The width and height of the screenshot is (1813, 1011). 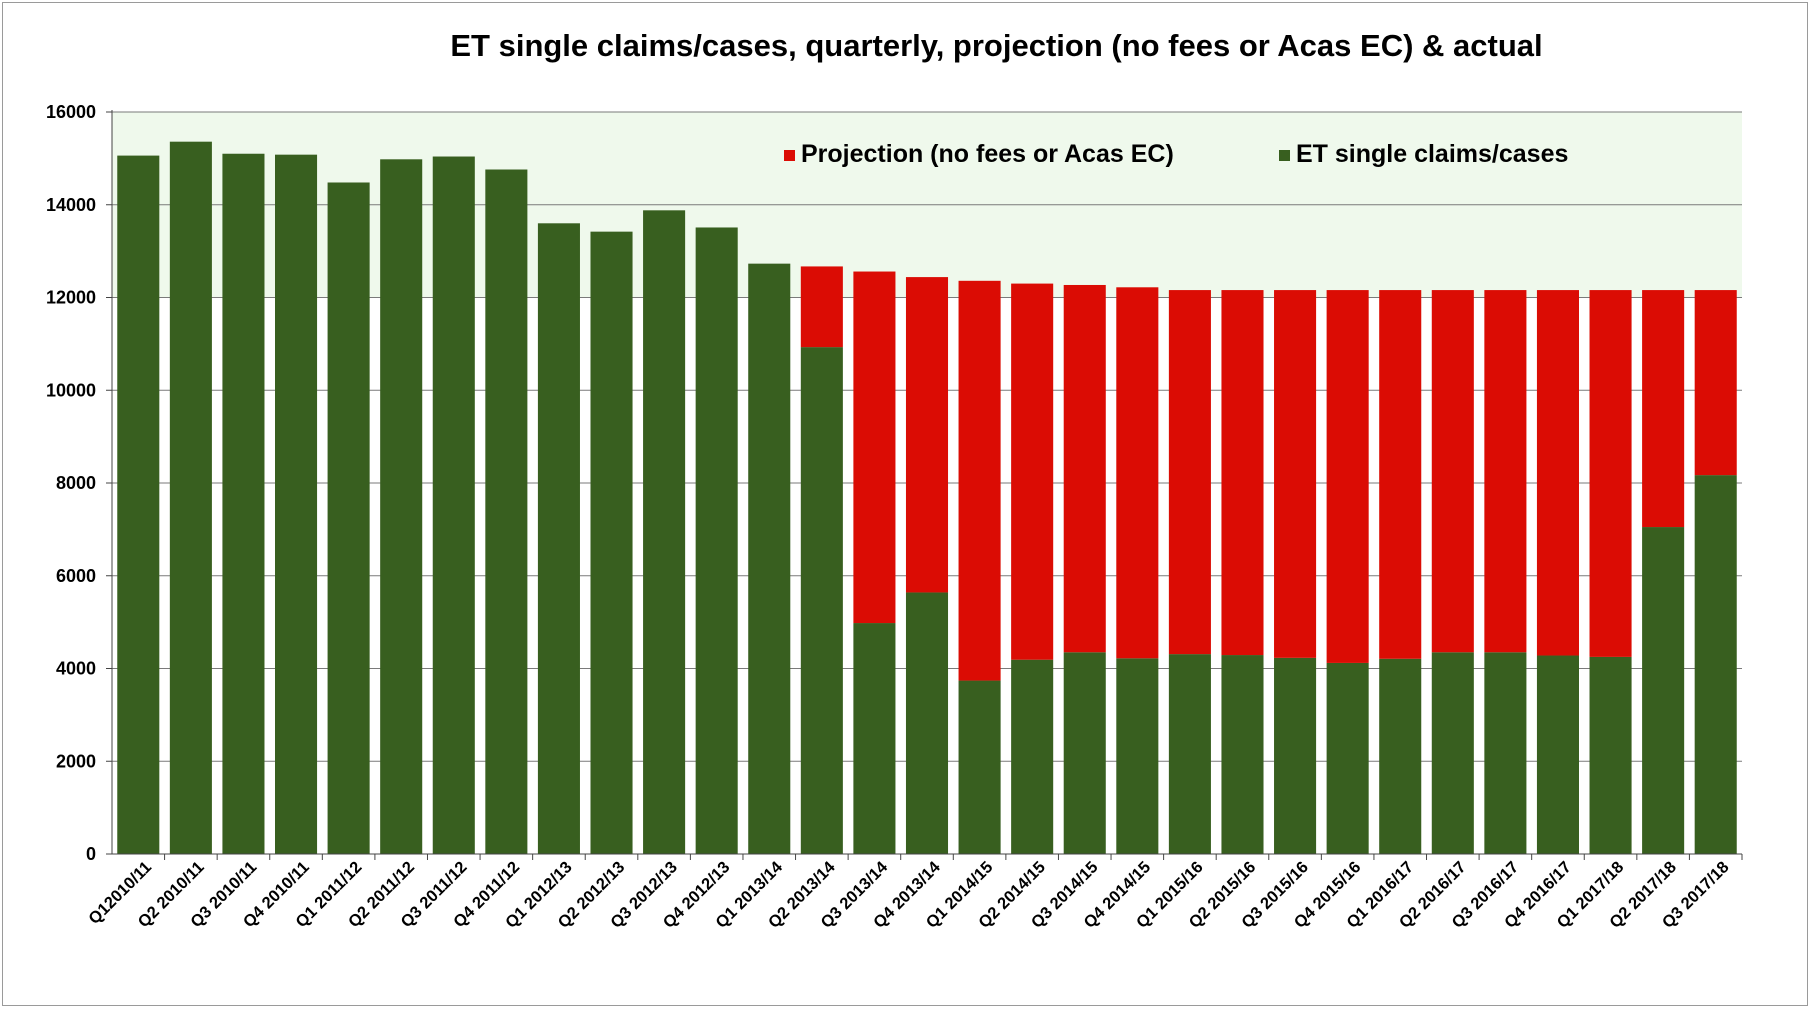 What do you see at coordinates (987, 154) in the screenshot?
I see `legend-label: Projection (no fees or Acas EC)` at bounding box center [987, 154].